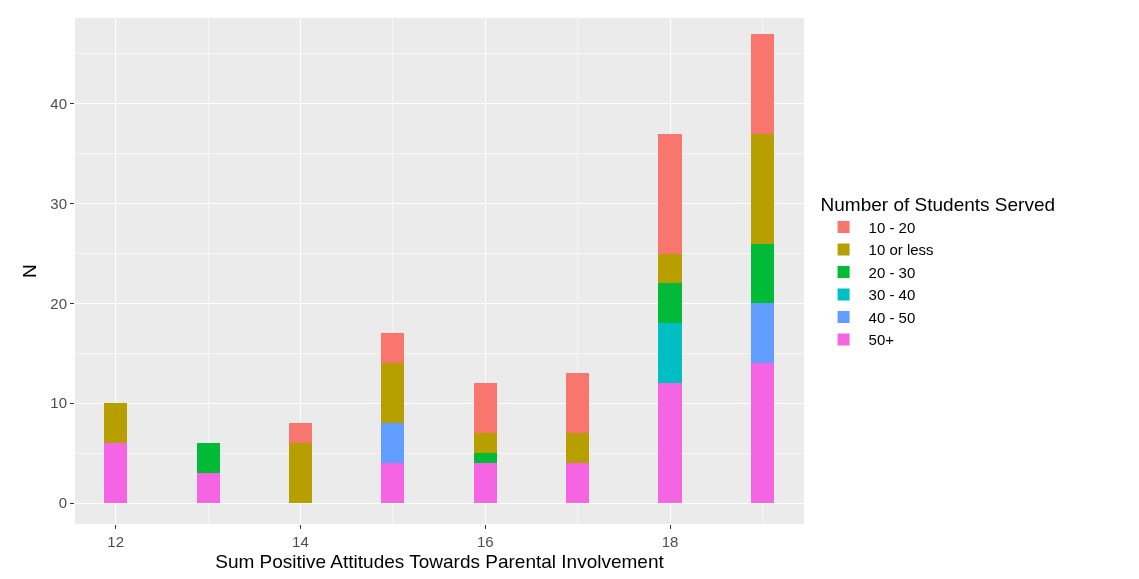 This screenshot has width=1139, height=579. Describe the element at coordinates (30, 271) in the screenshot. I see `y-axis-title: N` at that location.